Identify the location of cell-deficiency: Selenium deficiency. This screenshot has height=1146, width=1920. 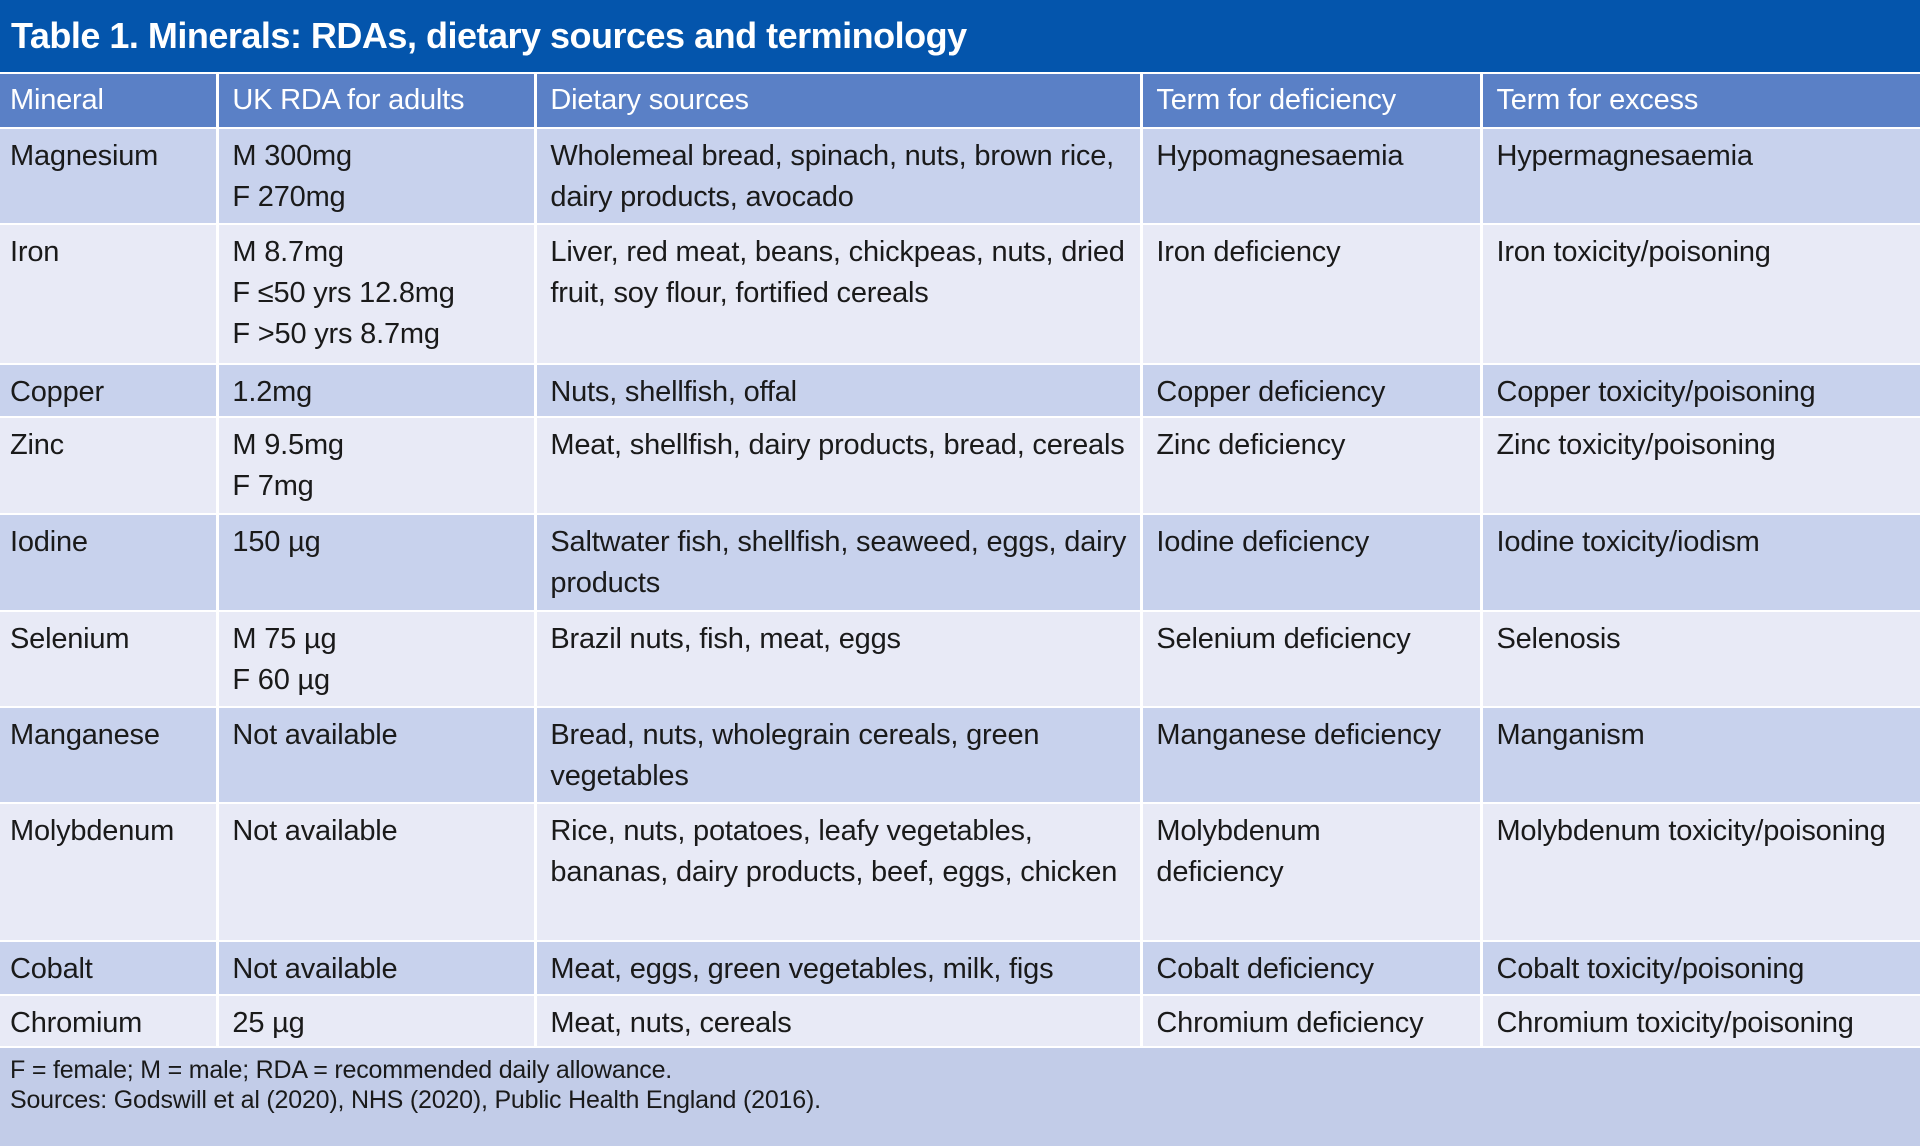
(1311, 658).